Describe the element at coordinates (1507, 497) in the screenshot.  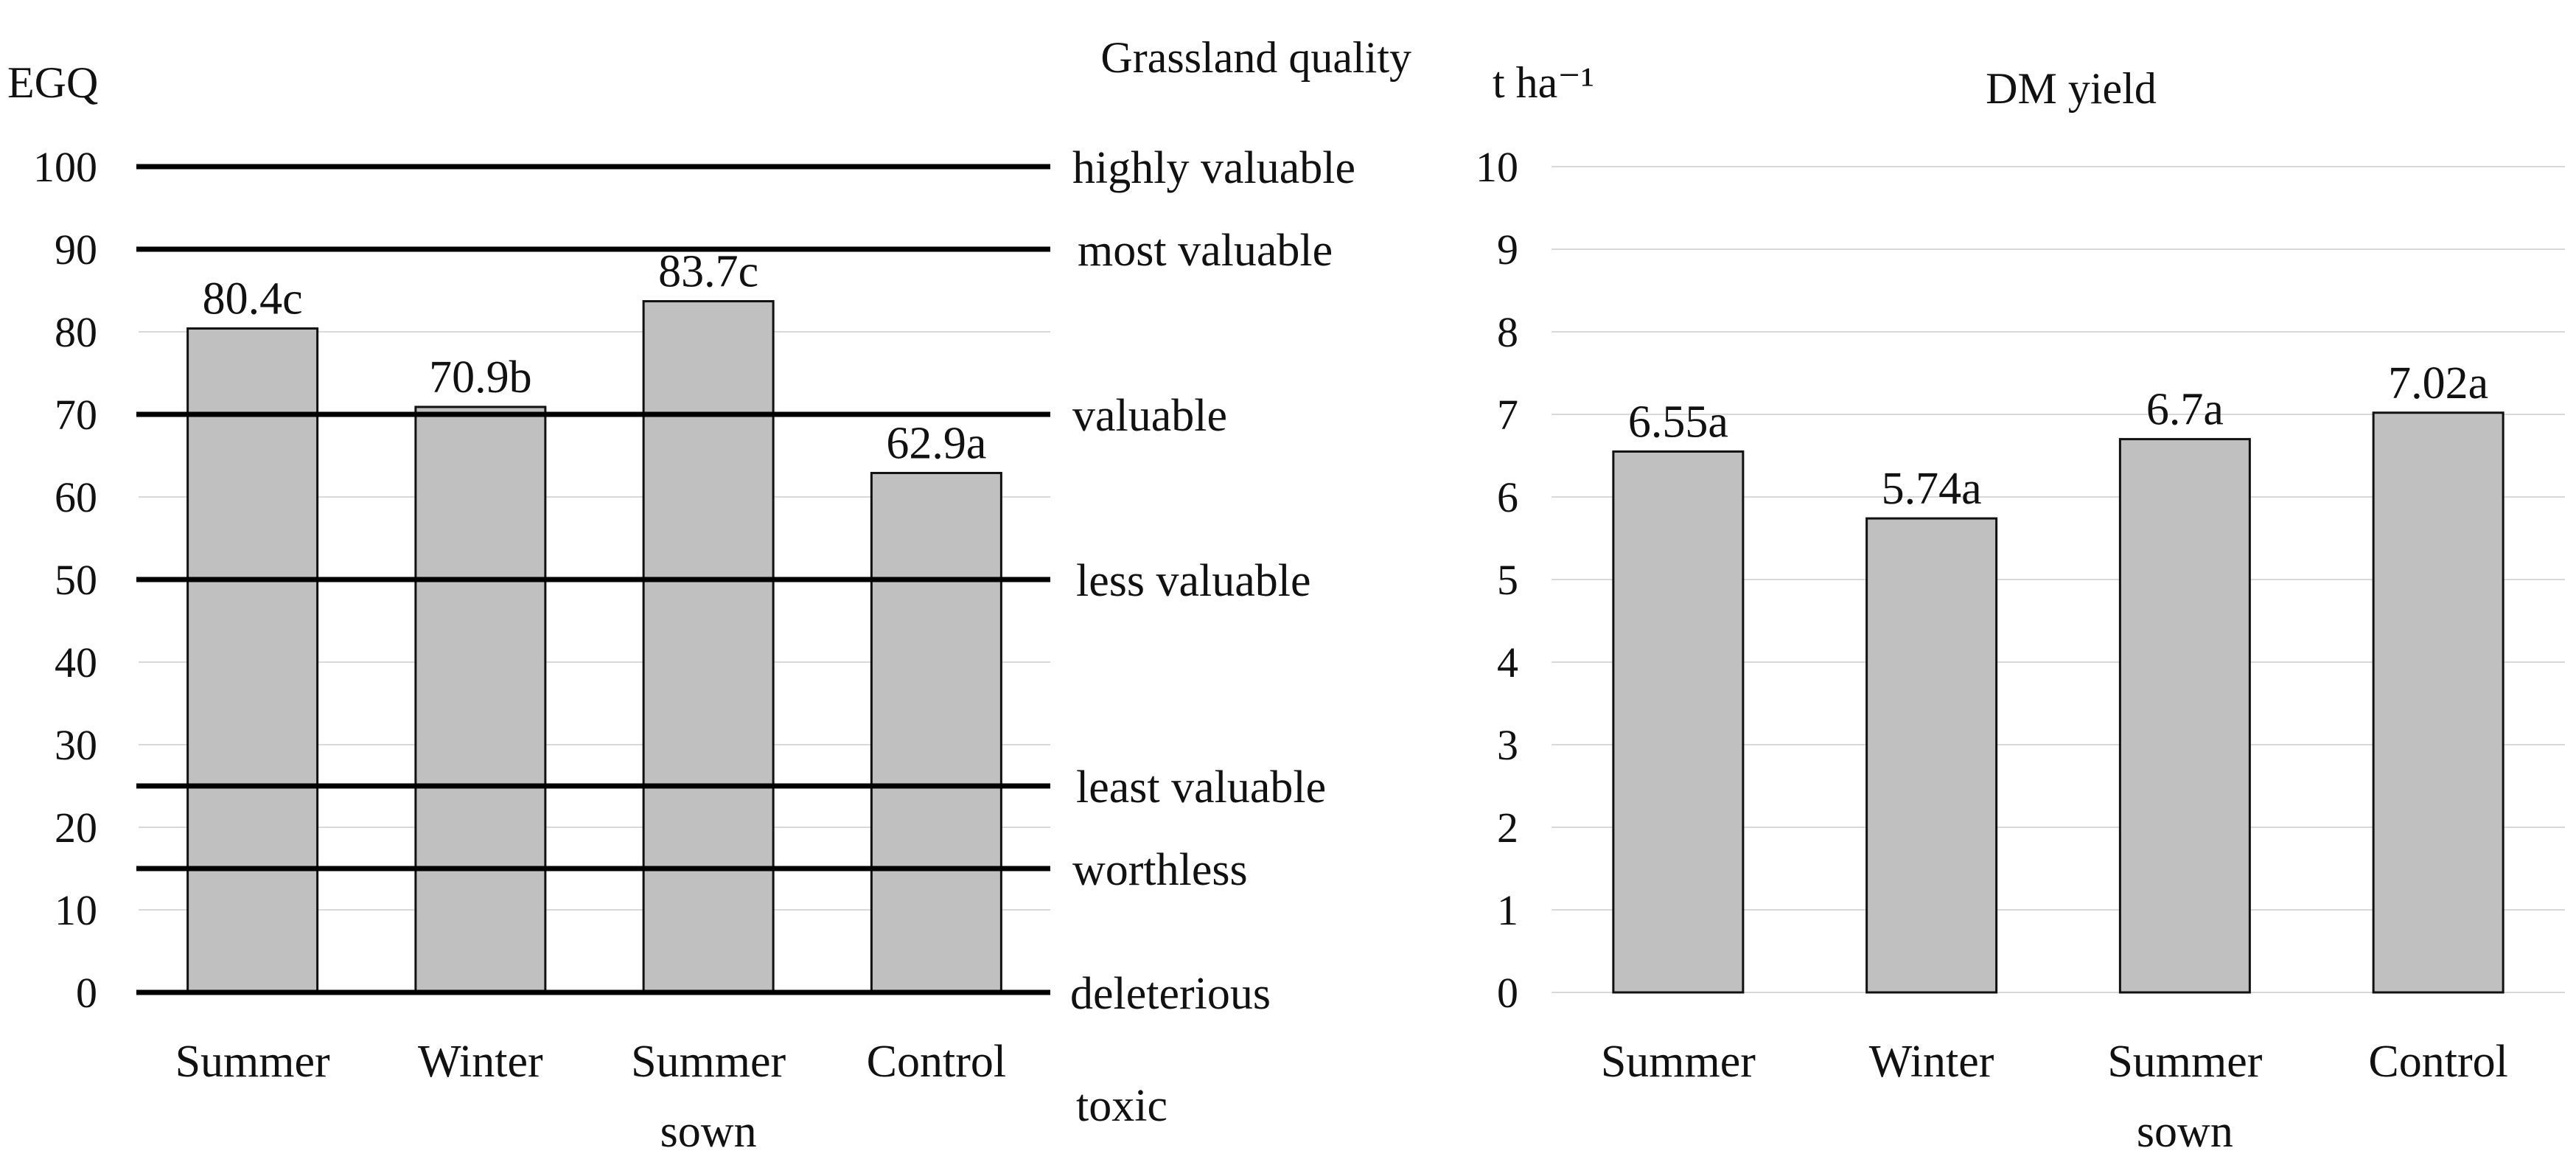
I see `y-tick-label: 6` at that location.